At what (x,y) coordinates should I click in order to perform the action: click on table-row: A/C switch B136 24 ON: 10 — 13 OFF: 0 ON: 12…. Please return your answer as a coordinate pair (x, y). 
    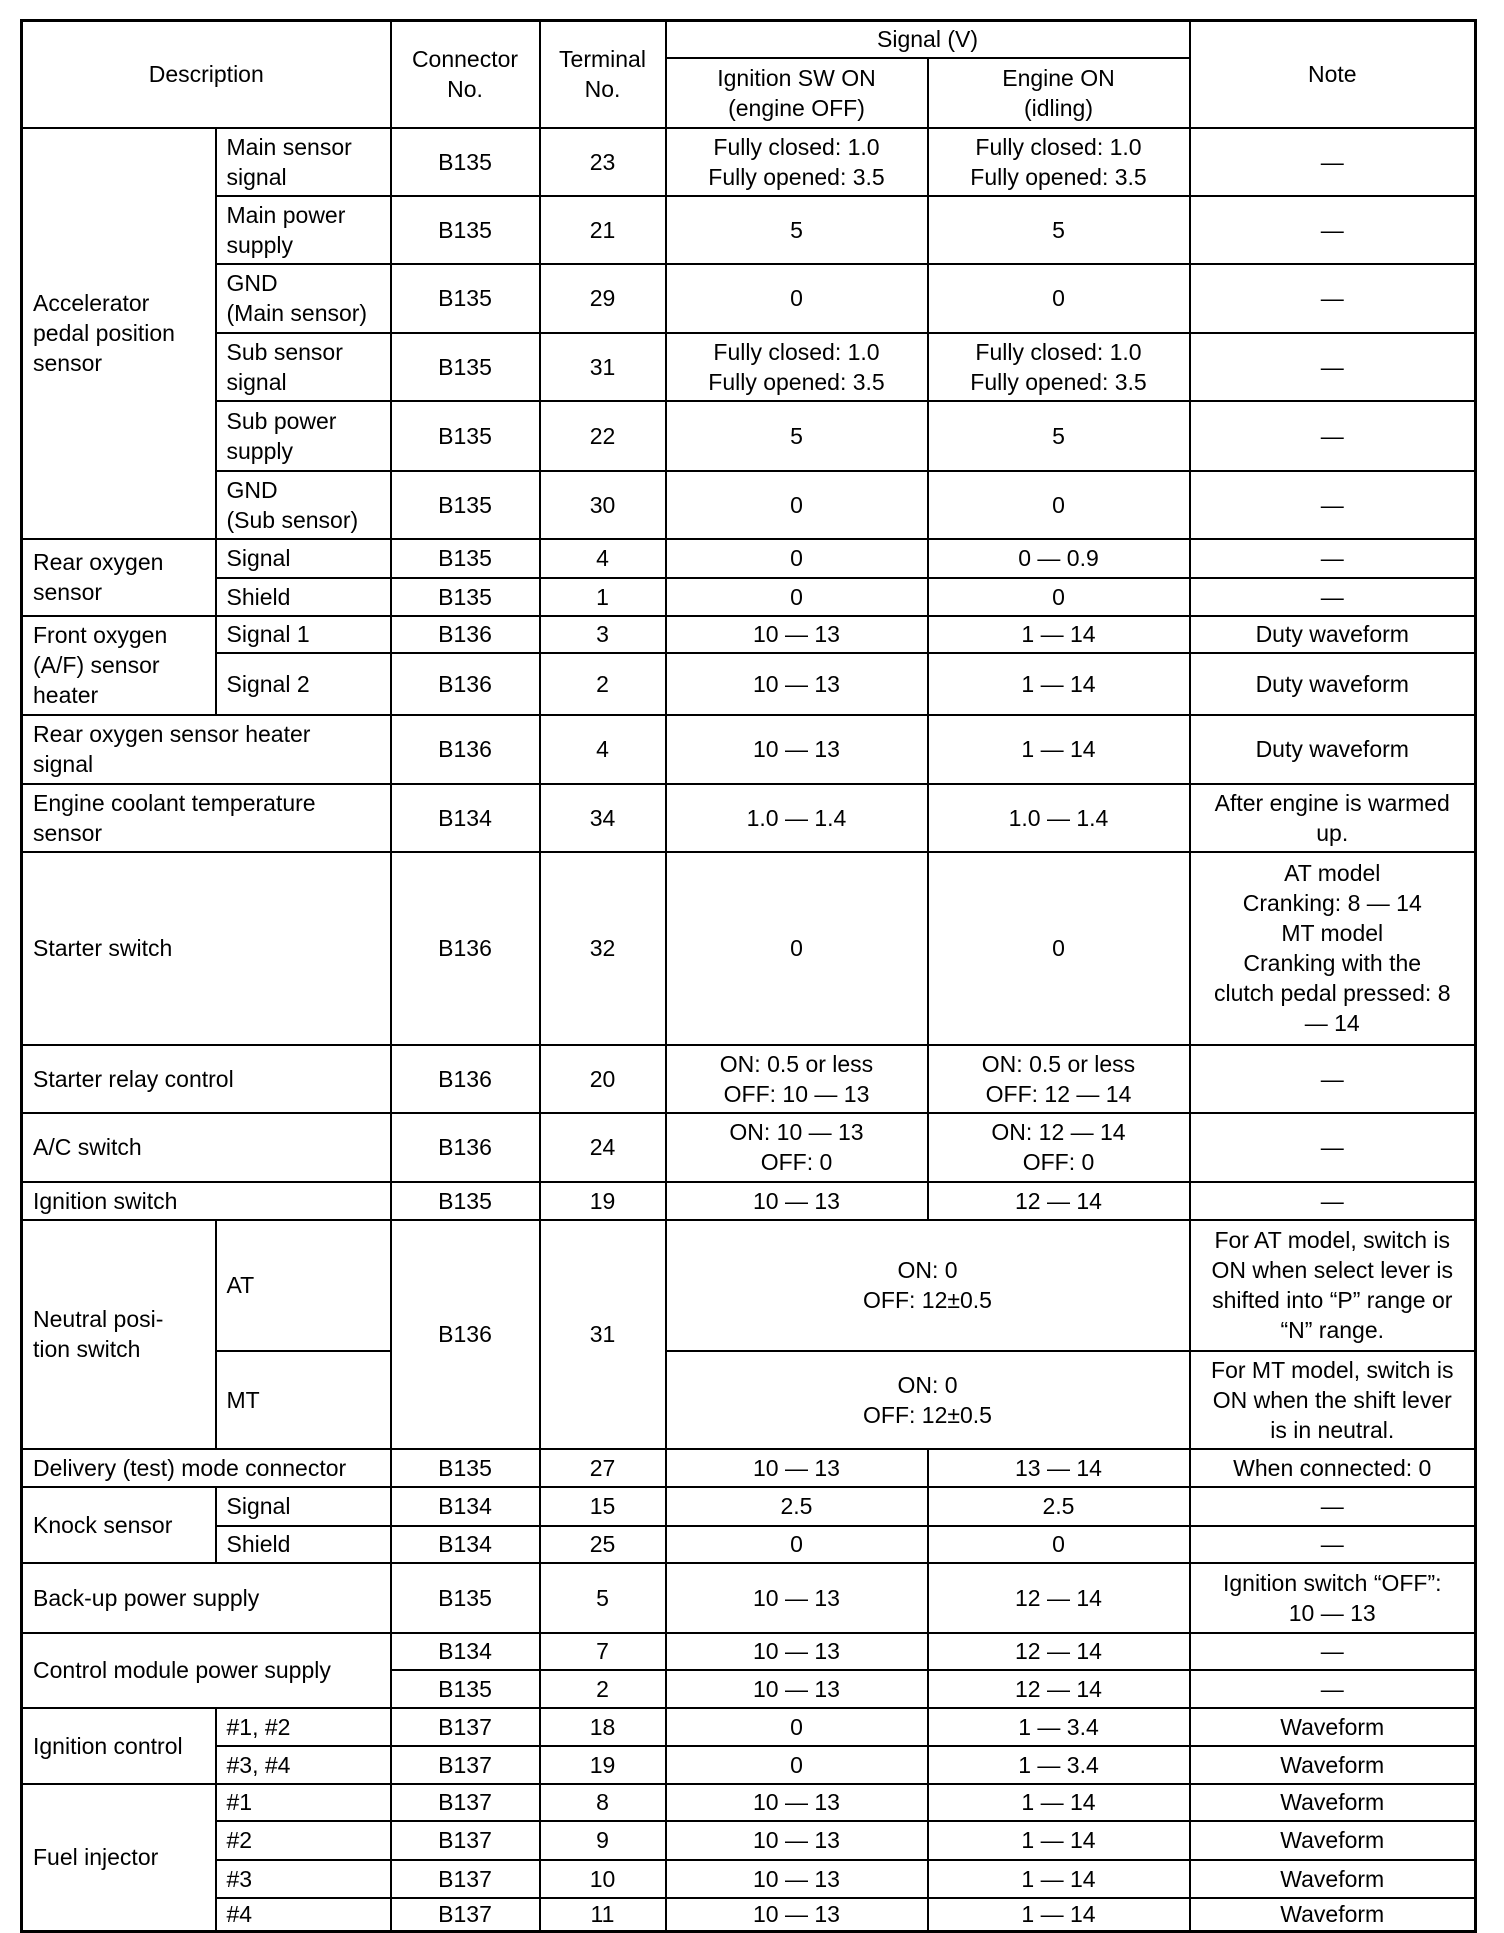
    Looking at the image, I should click on (748, 1147).